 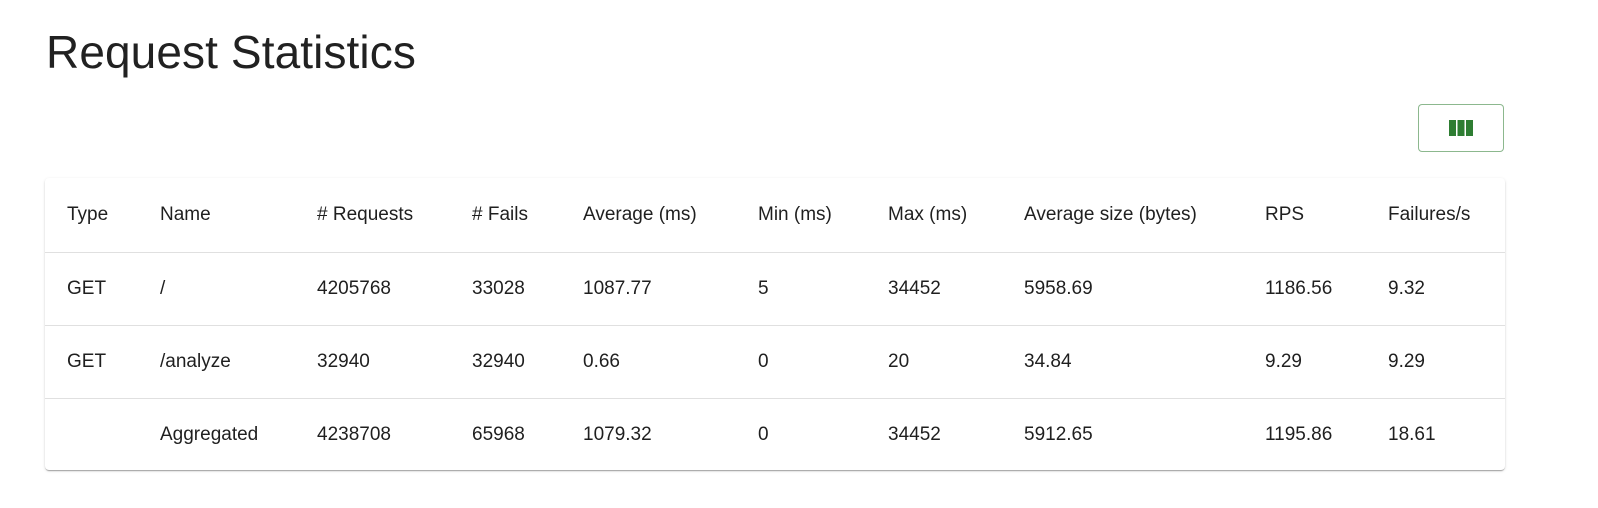 I want to click on column-header-requests: # Requests, so click(x=365, y=214).